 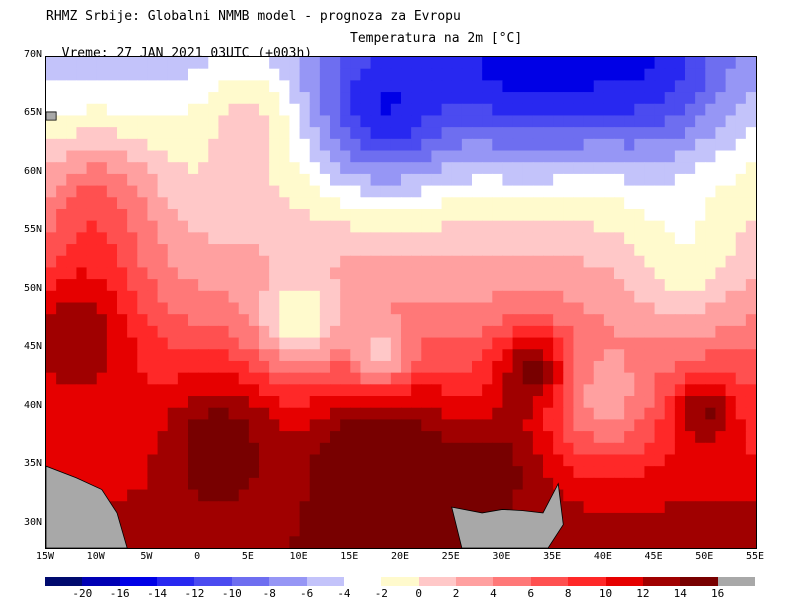 I want to click on masked-region-iceland, so click(x=51, y=116).